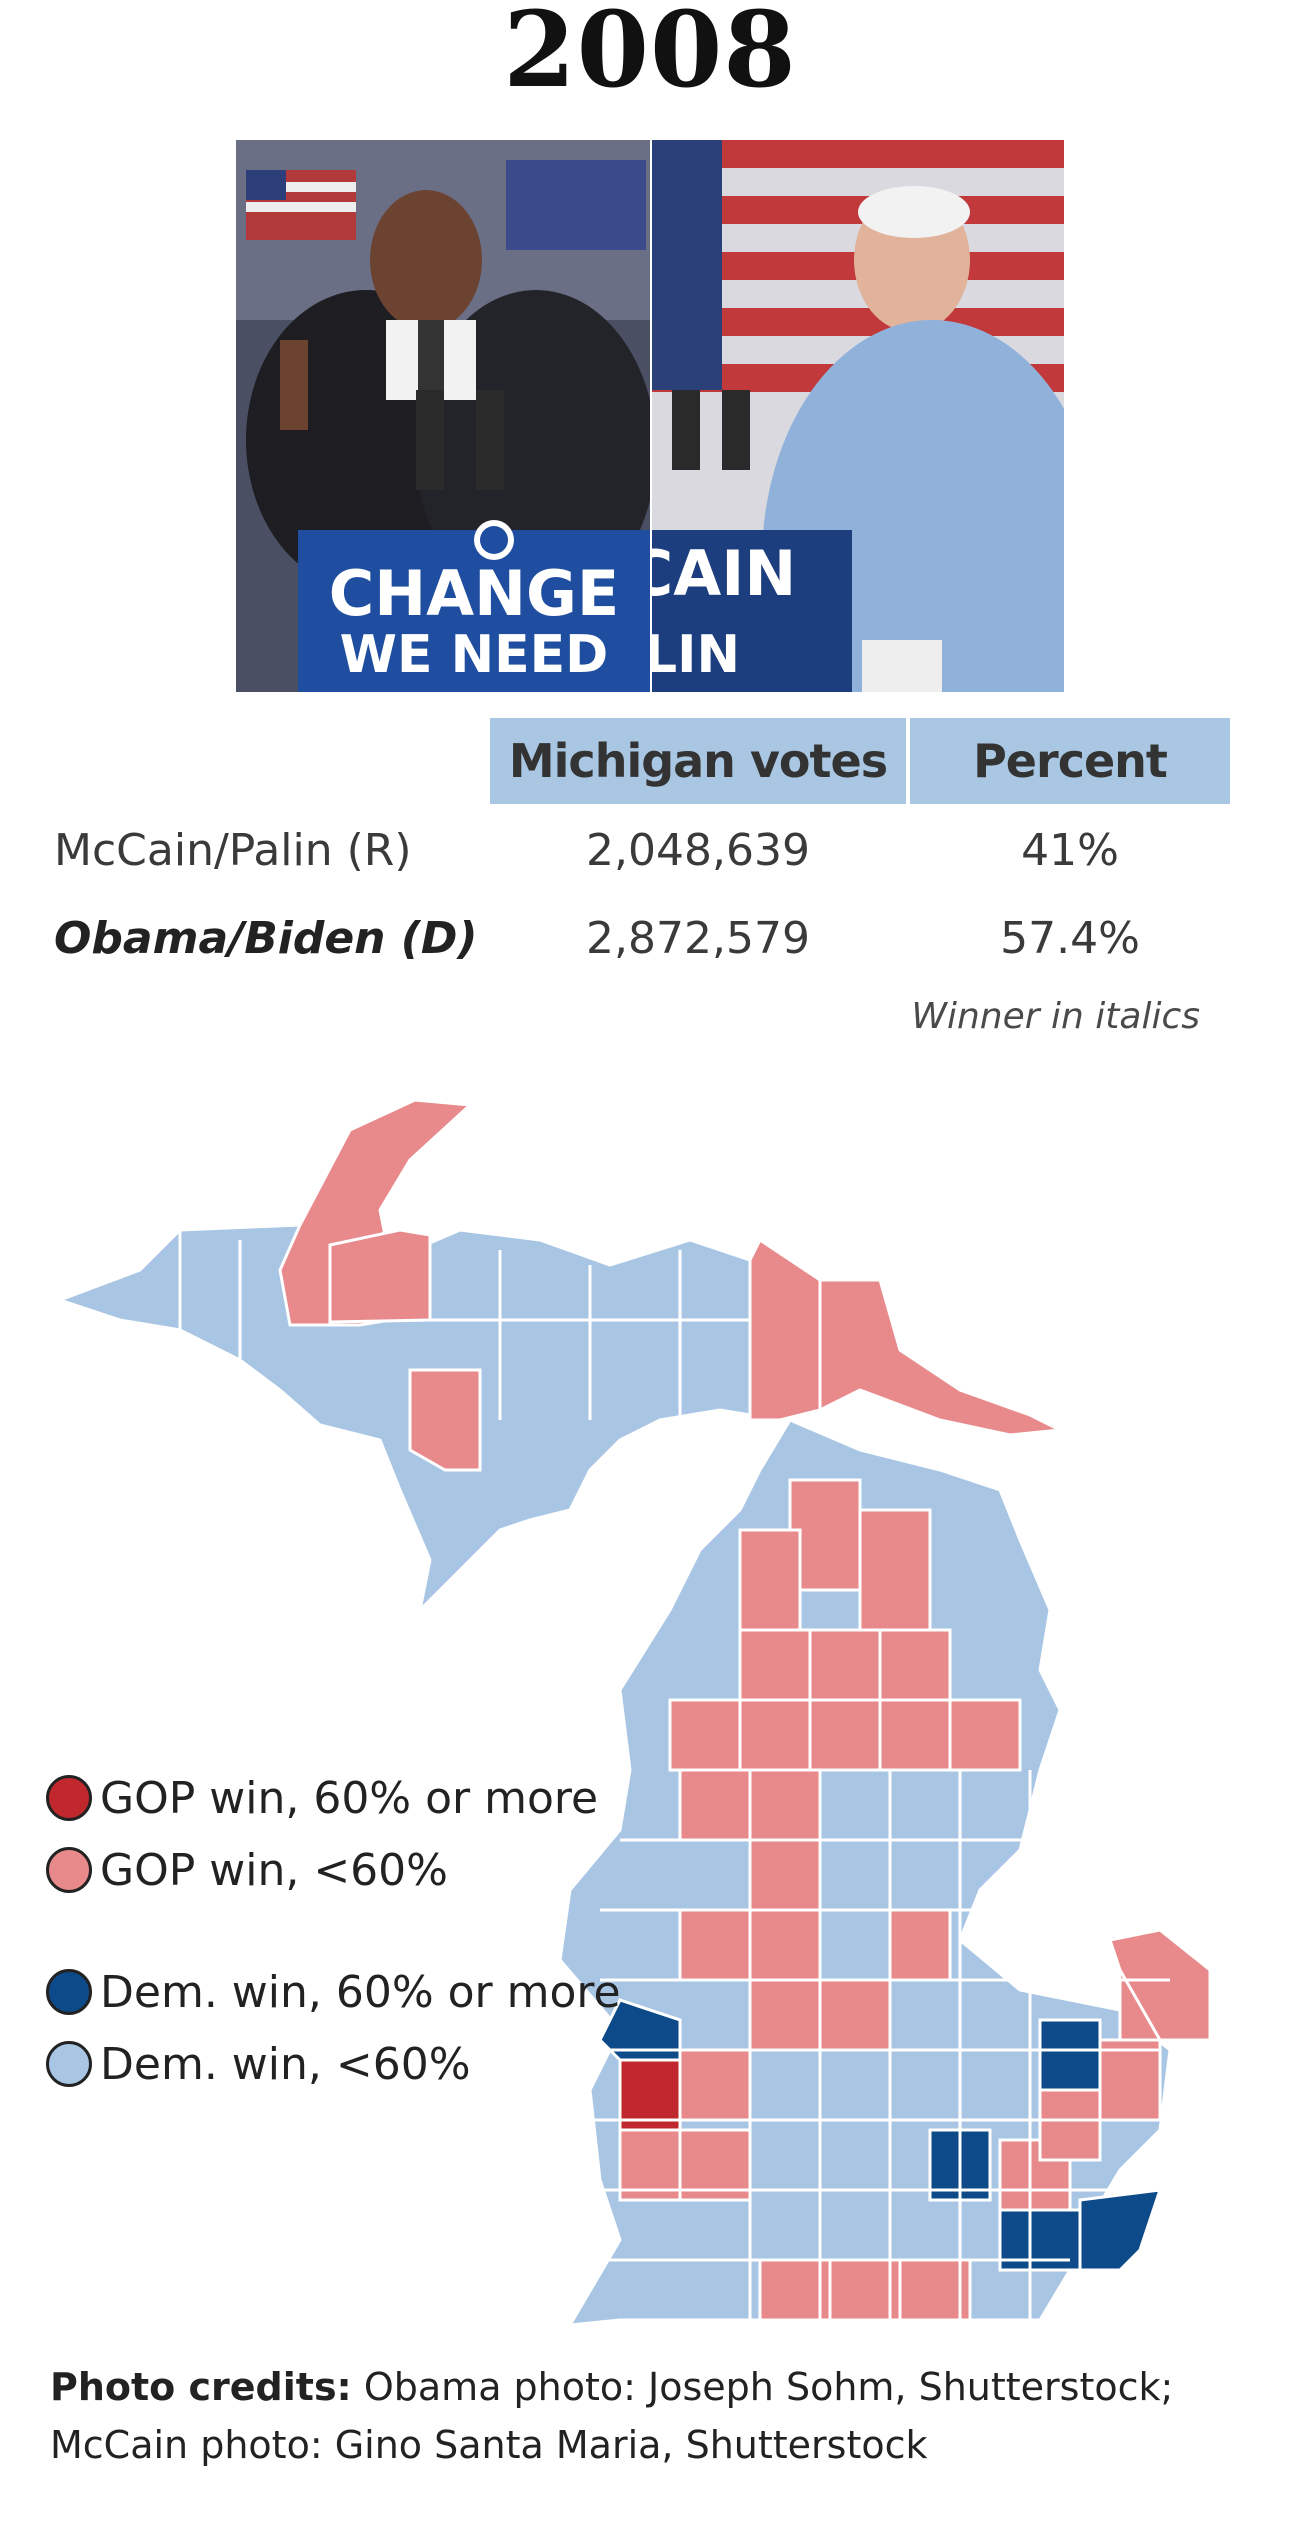 The width and height of the screenshot is (1300, 2538). What do you see at coordinates (349, 1798) in the screenshot?
I see `legend-label: GOP win, 60% or more` at bounding box center [349, 1798].